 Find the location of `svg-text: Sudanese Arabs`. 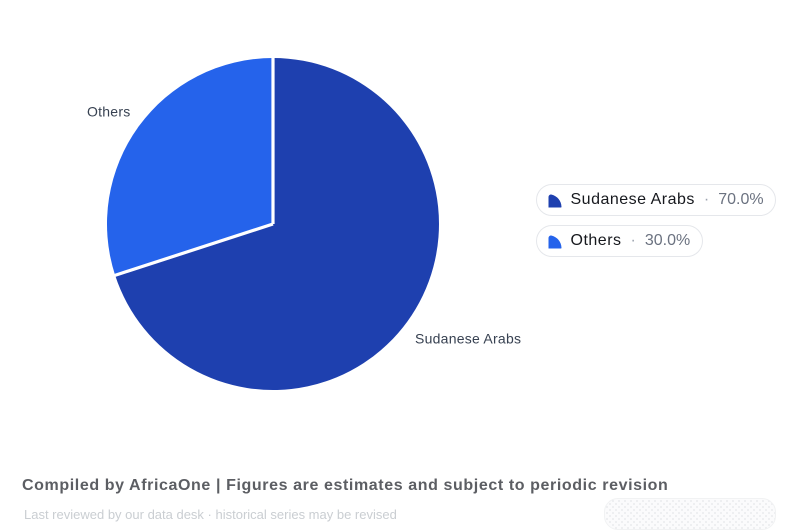

svg-text: Sudanese Arabs is located at coordinates (468, 339).